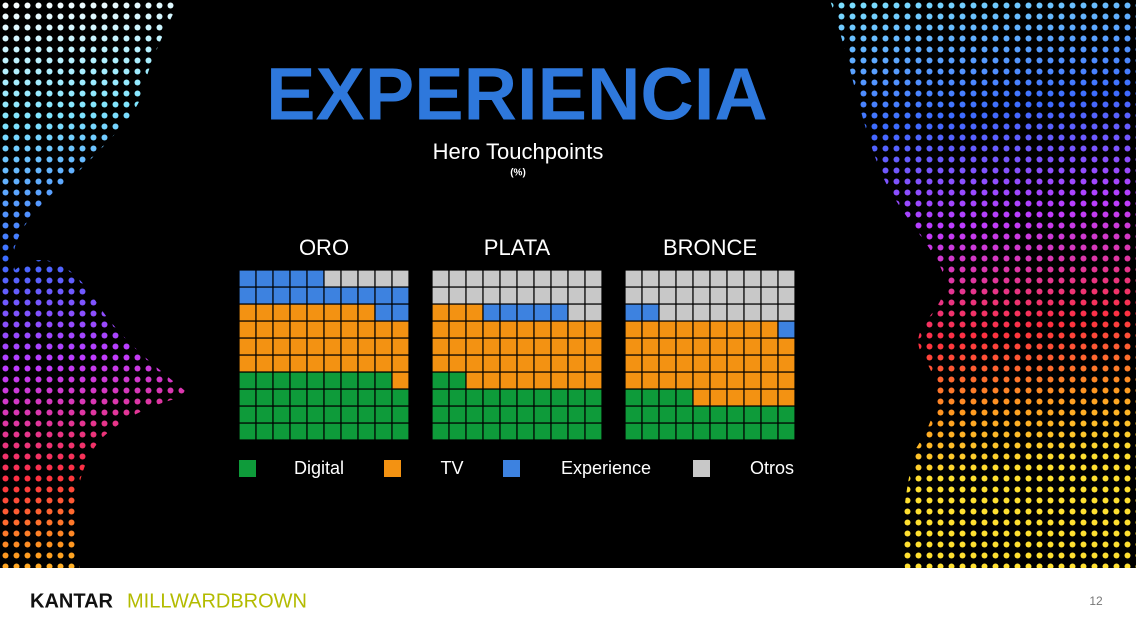  Describe the element at coordinates (772, 468) in the screenshot. I see `legend-label: Otros` at that location.